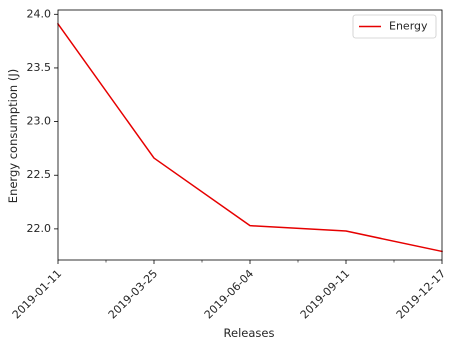 This screenshot has height=345, width=465. Describe the element at coordinates (249, 333) in the screenshot. I see `x-axis-label: Releases` at that location.